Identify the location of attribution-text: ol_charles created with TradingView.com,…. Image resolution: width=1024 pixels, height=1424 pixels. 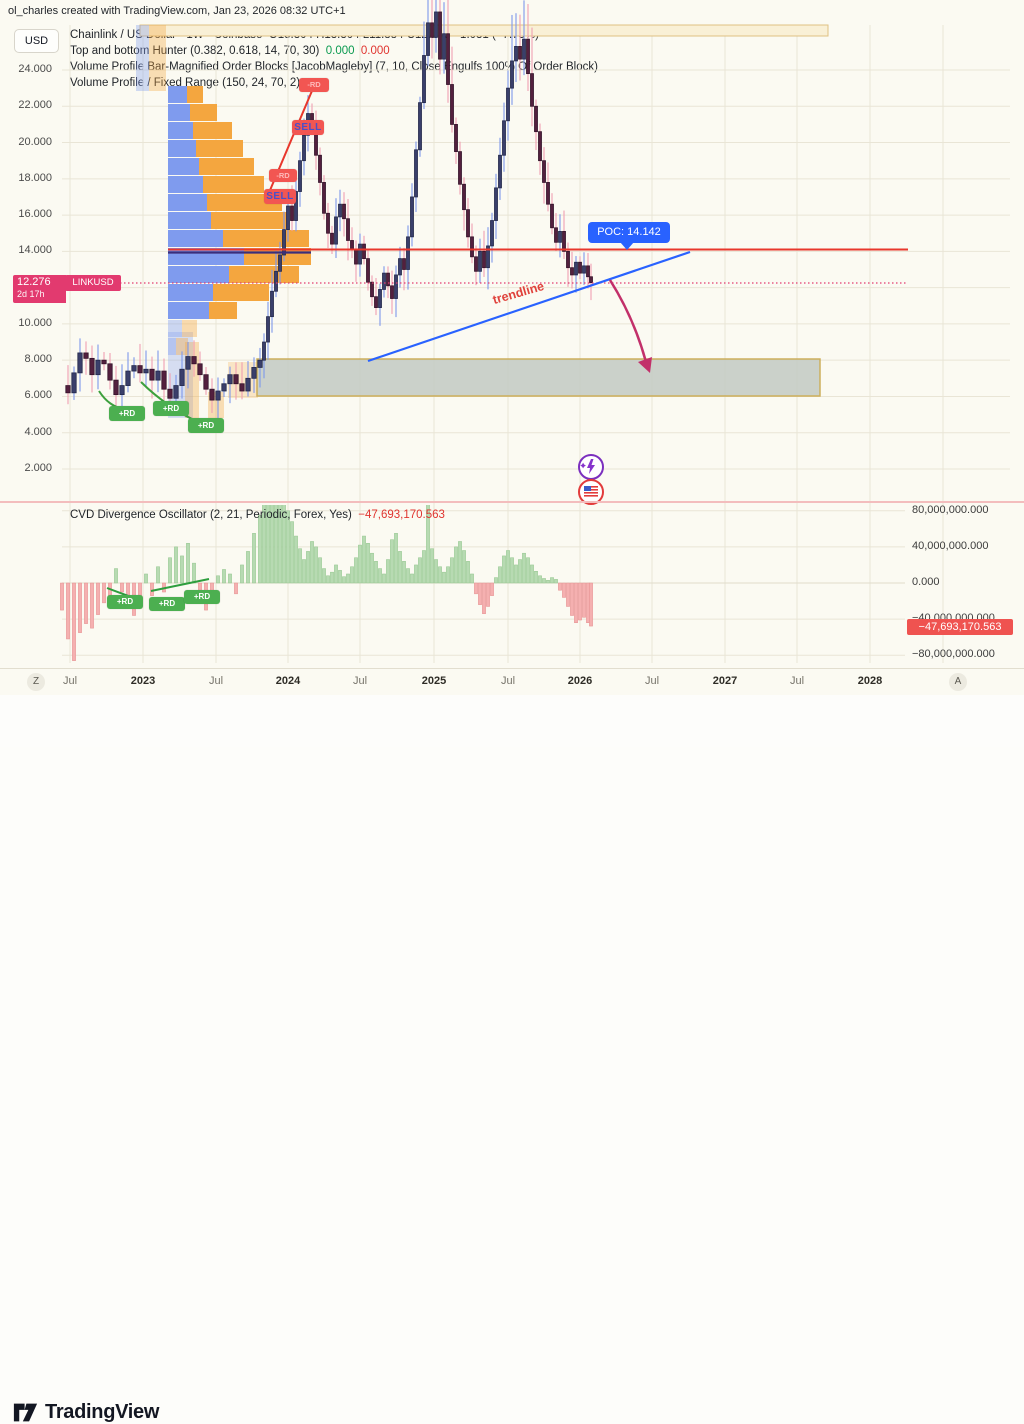
(177, 11).